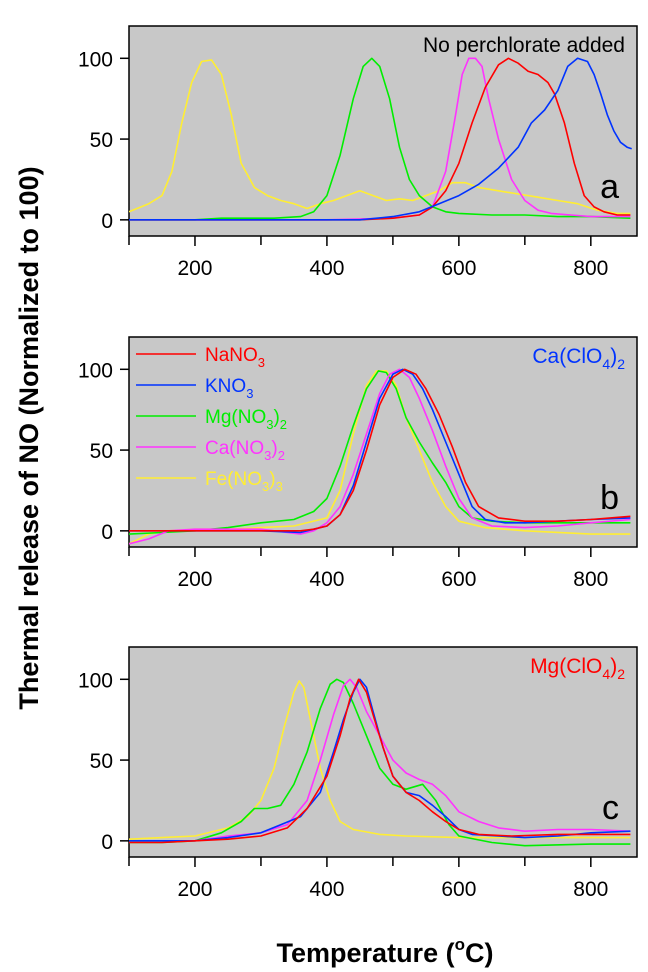 This screenshot has height=972, width=648. I want to click on x-axis-label-unit: C), so click(479, 953).